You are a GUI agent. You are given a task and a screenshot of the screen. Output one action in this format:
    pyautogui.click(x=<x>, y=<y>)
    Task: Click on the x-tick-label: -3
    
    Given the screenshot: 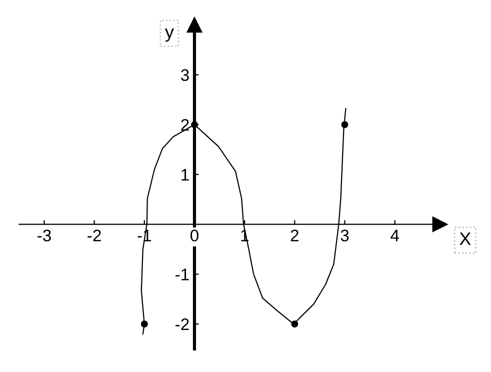 What is the action you would take?
    pyautogui.click(x=44, y=236)
    